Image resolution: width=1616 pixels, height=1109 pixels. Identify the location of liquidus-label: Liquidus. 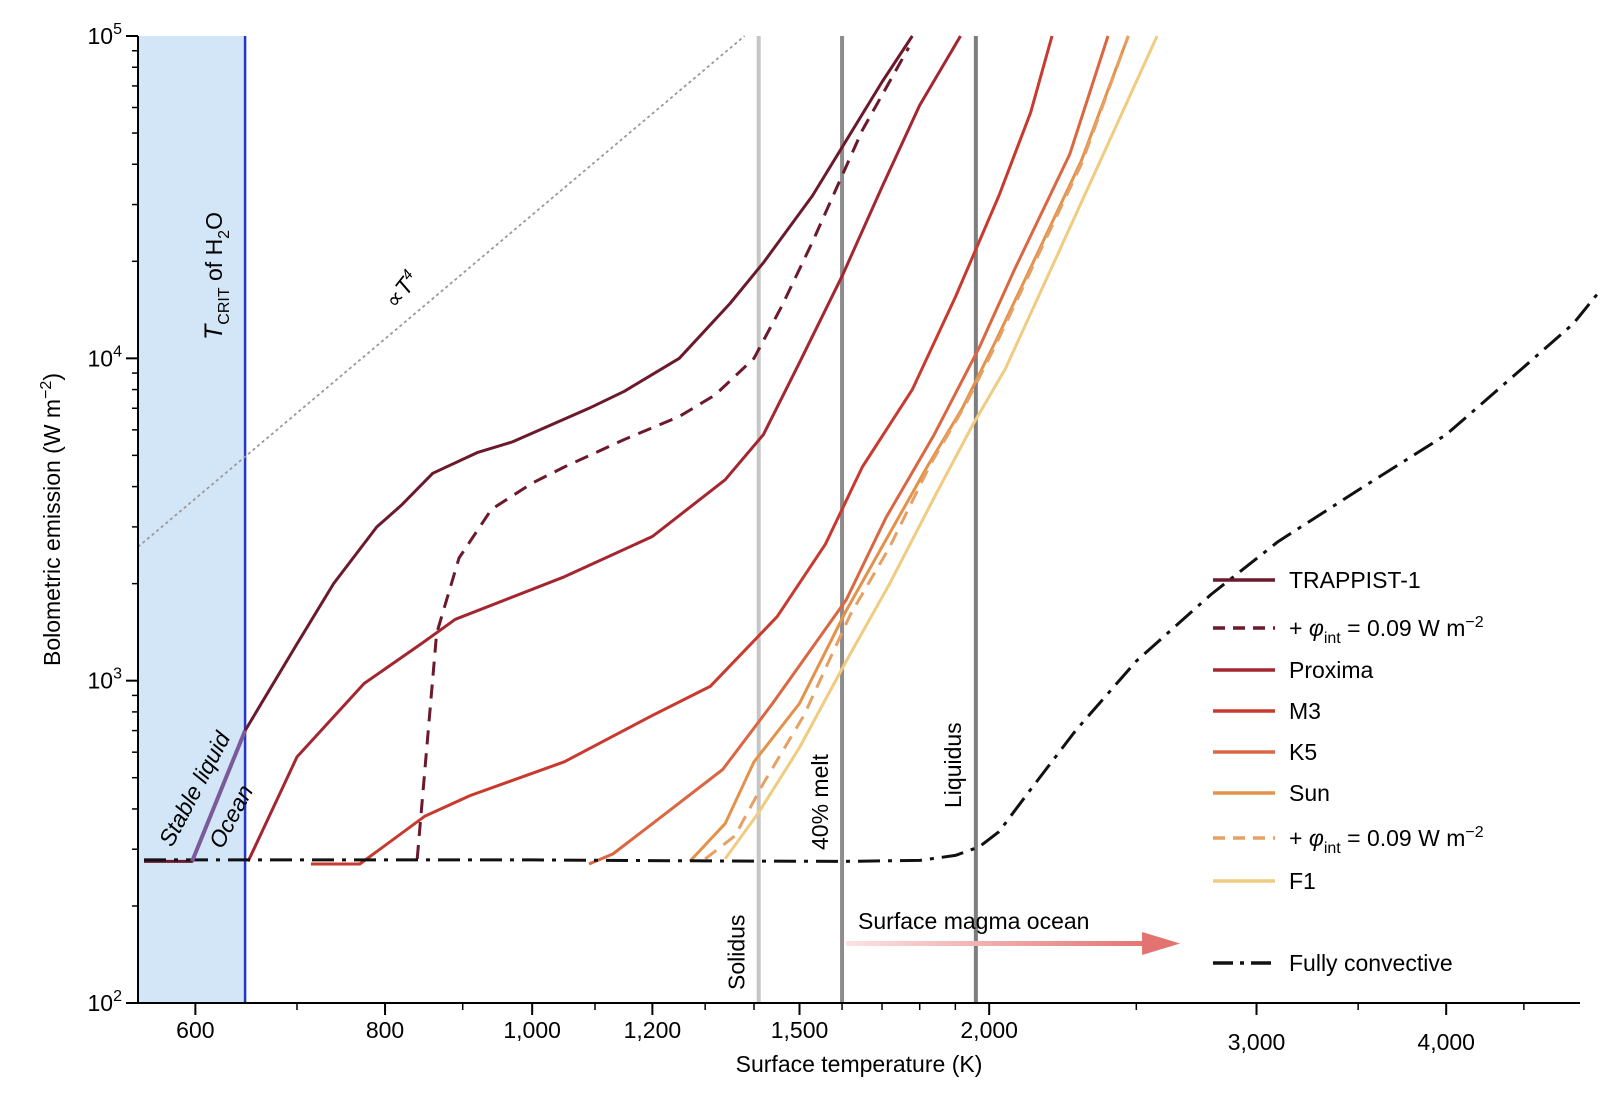
(953, 765).